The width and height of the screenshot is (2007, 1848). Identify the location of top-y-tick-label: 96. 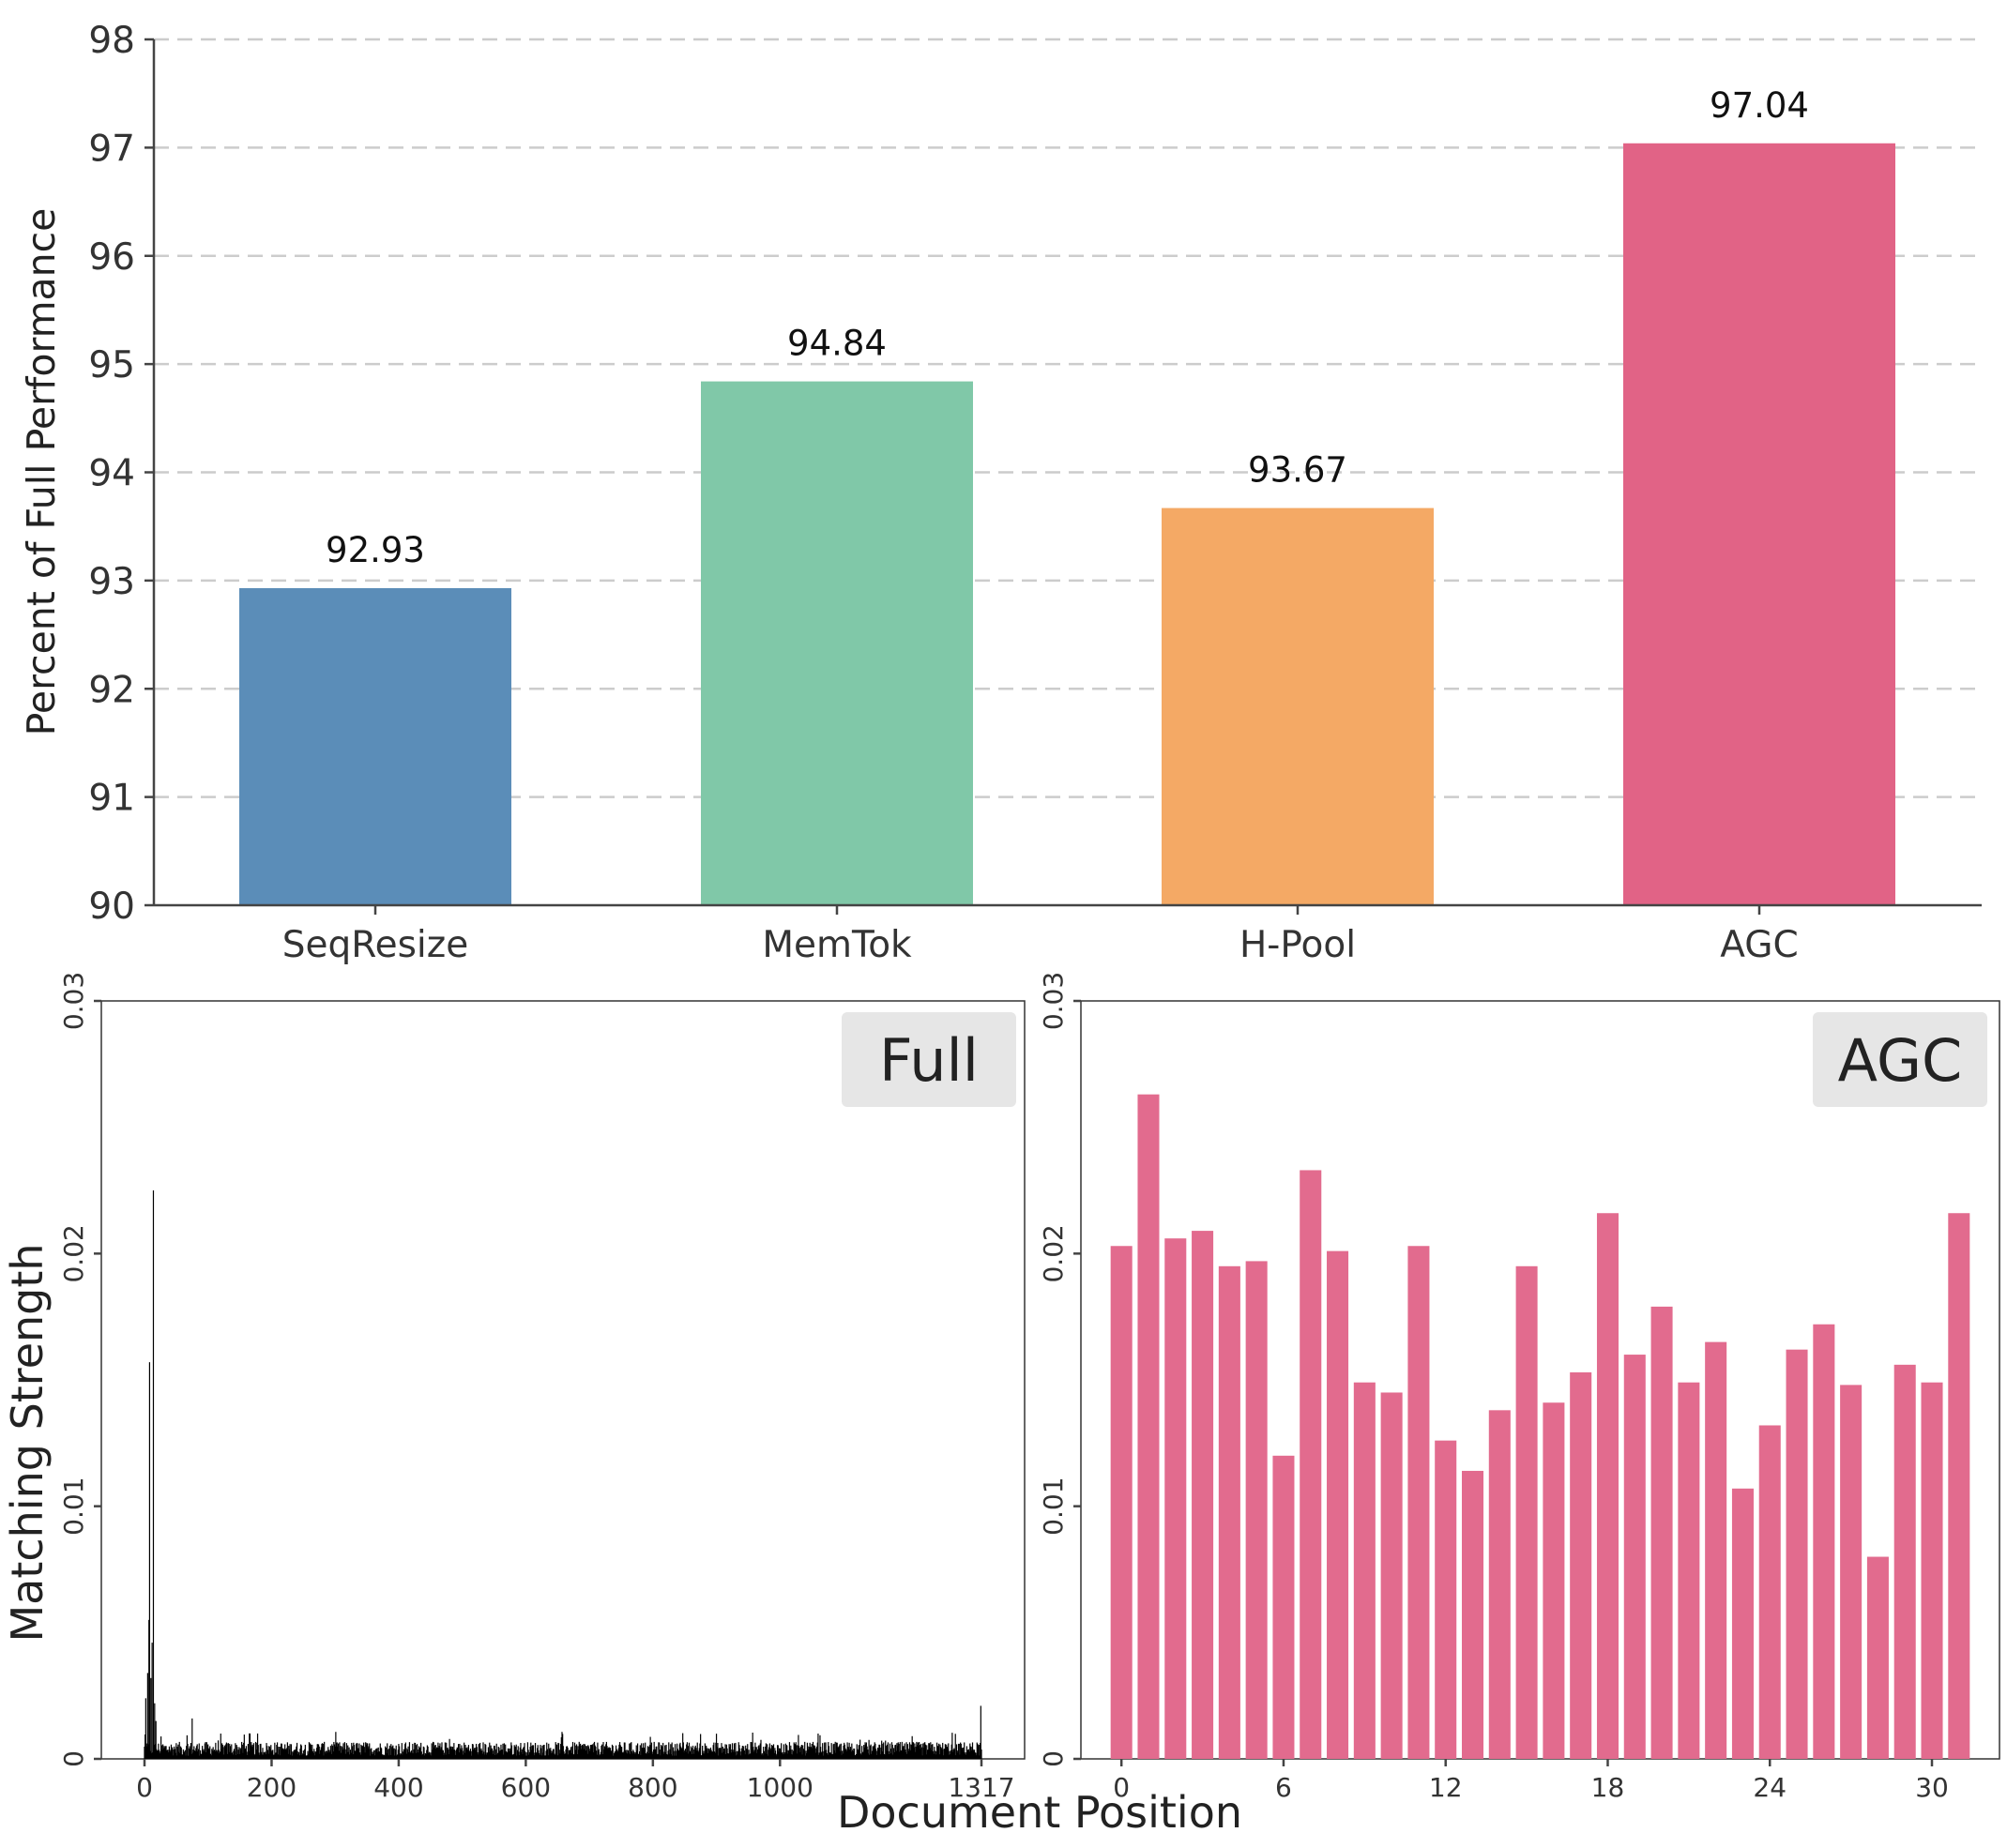
(111, 257).